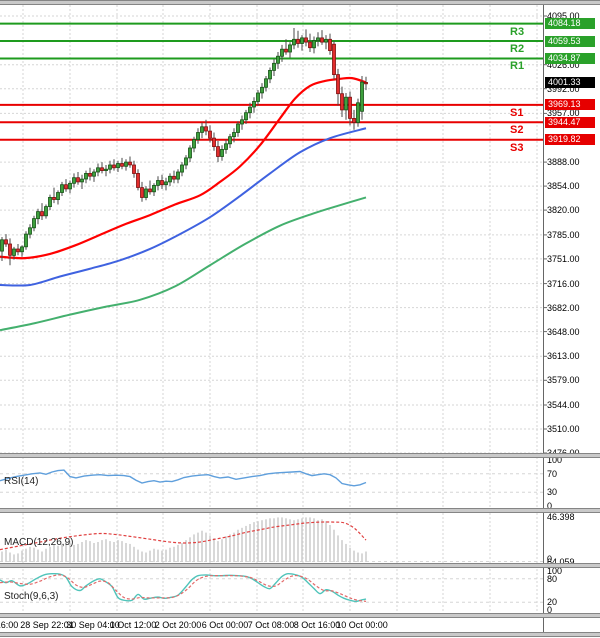 The height and width of the screenshot is (638, 600). I want to click on panel-separator-main-rsi, so click(300, 455).